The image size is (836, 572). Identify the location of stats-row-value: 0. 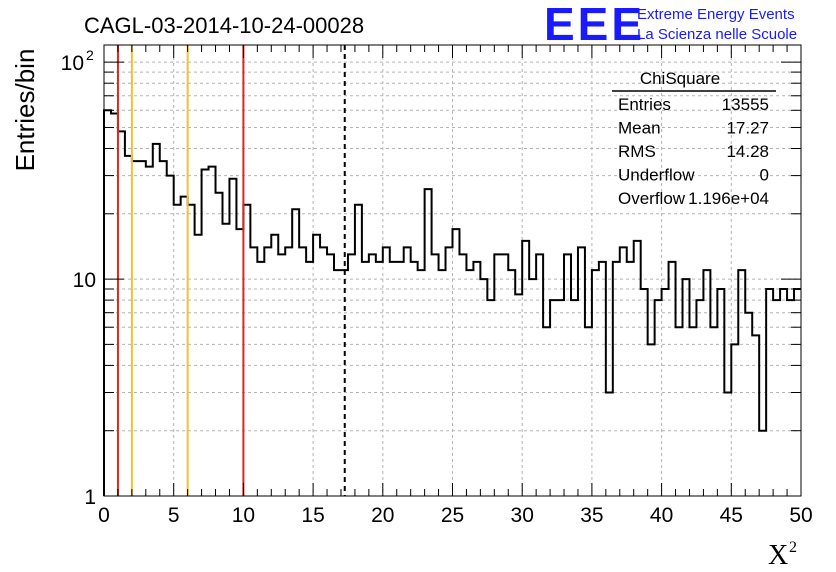
(764, 175).